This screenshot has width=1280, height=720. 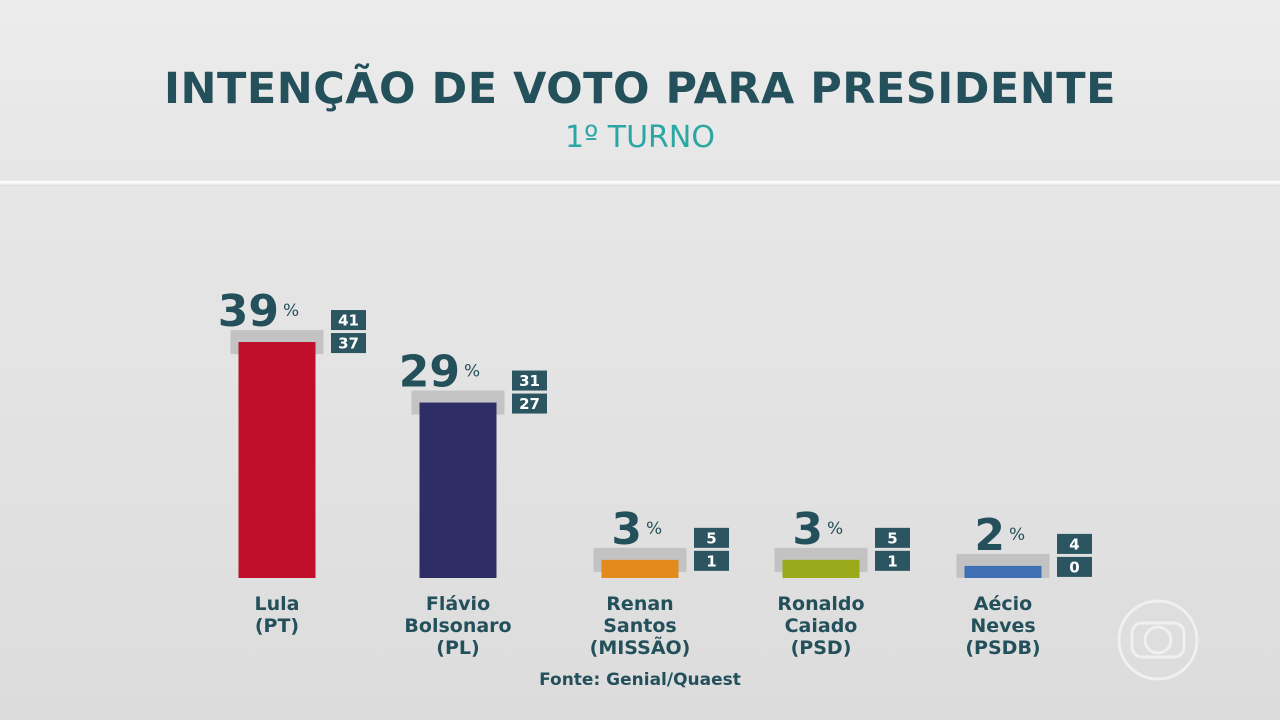 What do you see at coordinates (277, 626) in the screenshot?
I see `candidate-label: (PT)` at bounding box center [277, 626].